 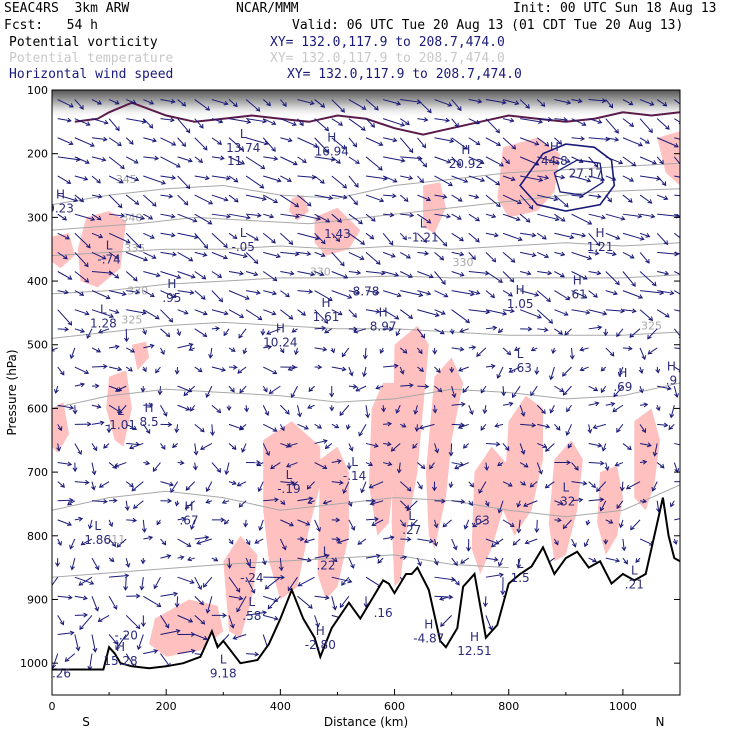 I want to click on x-tick-label: 600, so click(x=394, y=706).